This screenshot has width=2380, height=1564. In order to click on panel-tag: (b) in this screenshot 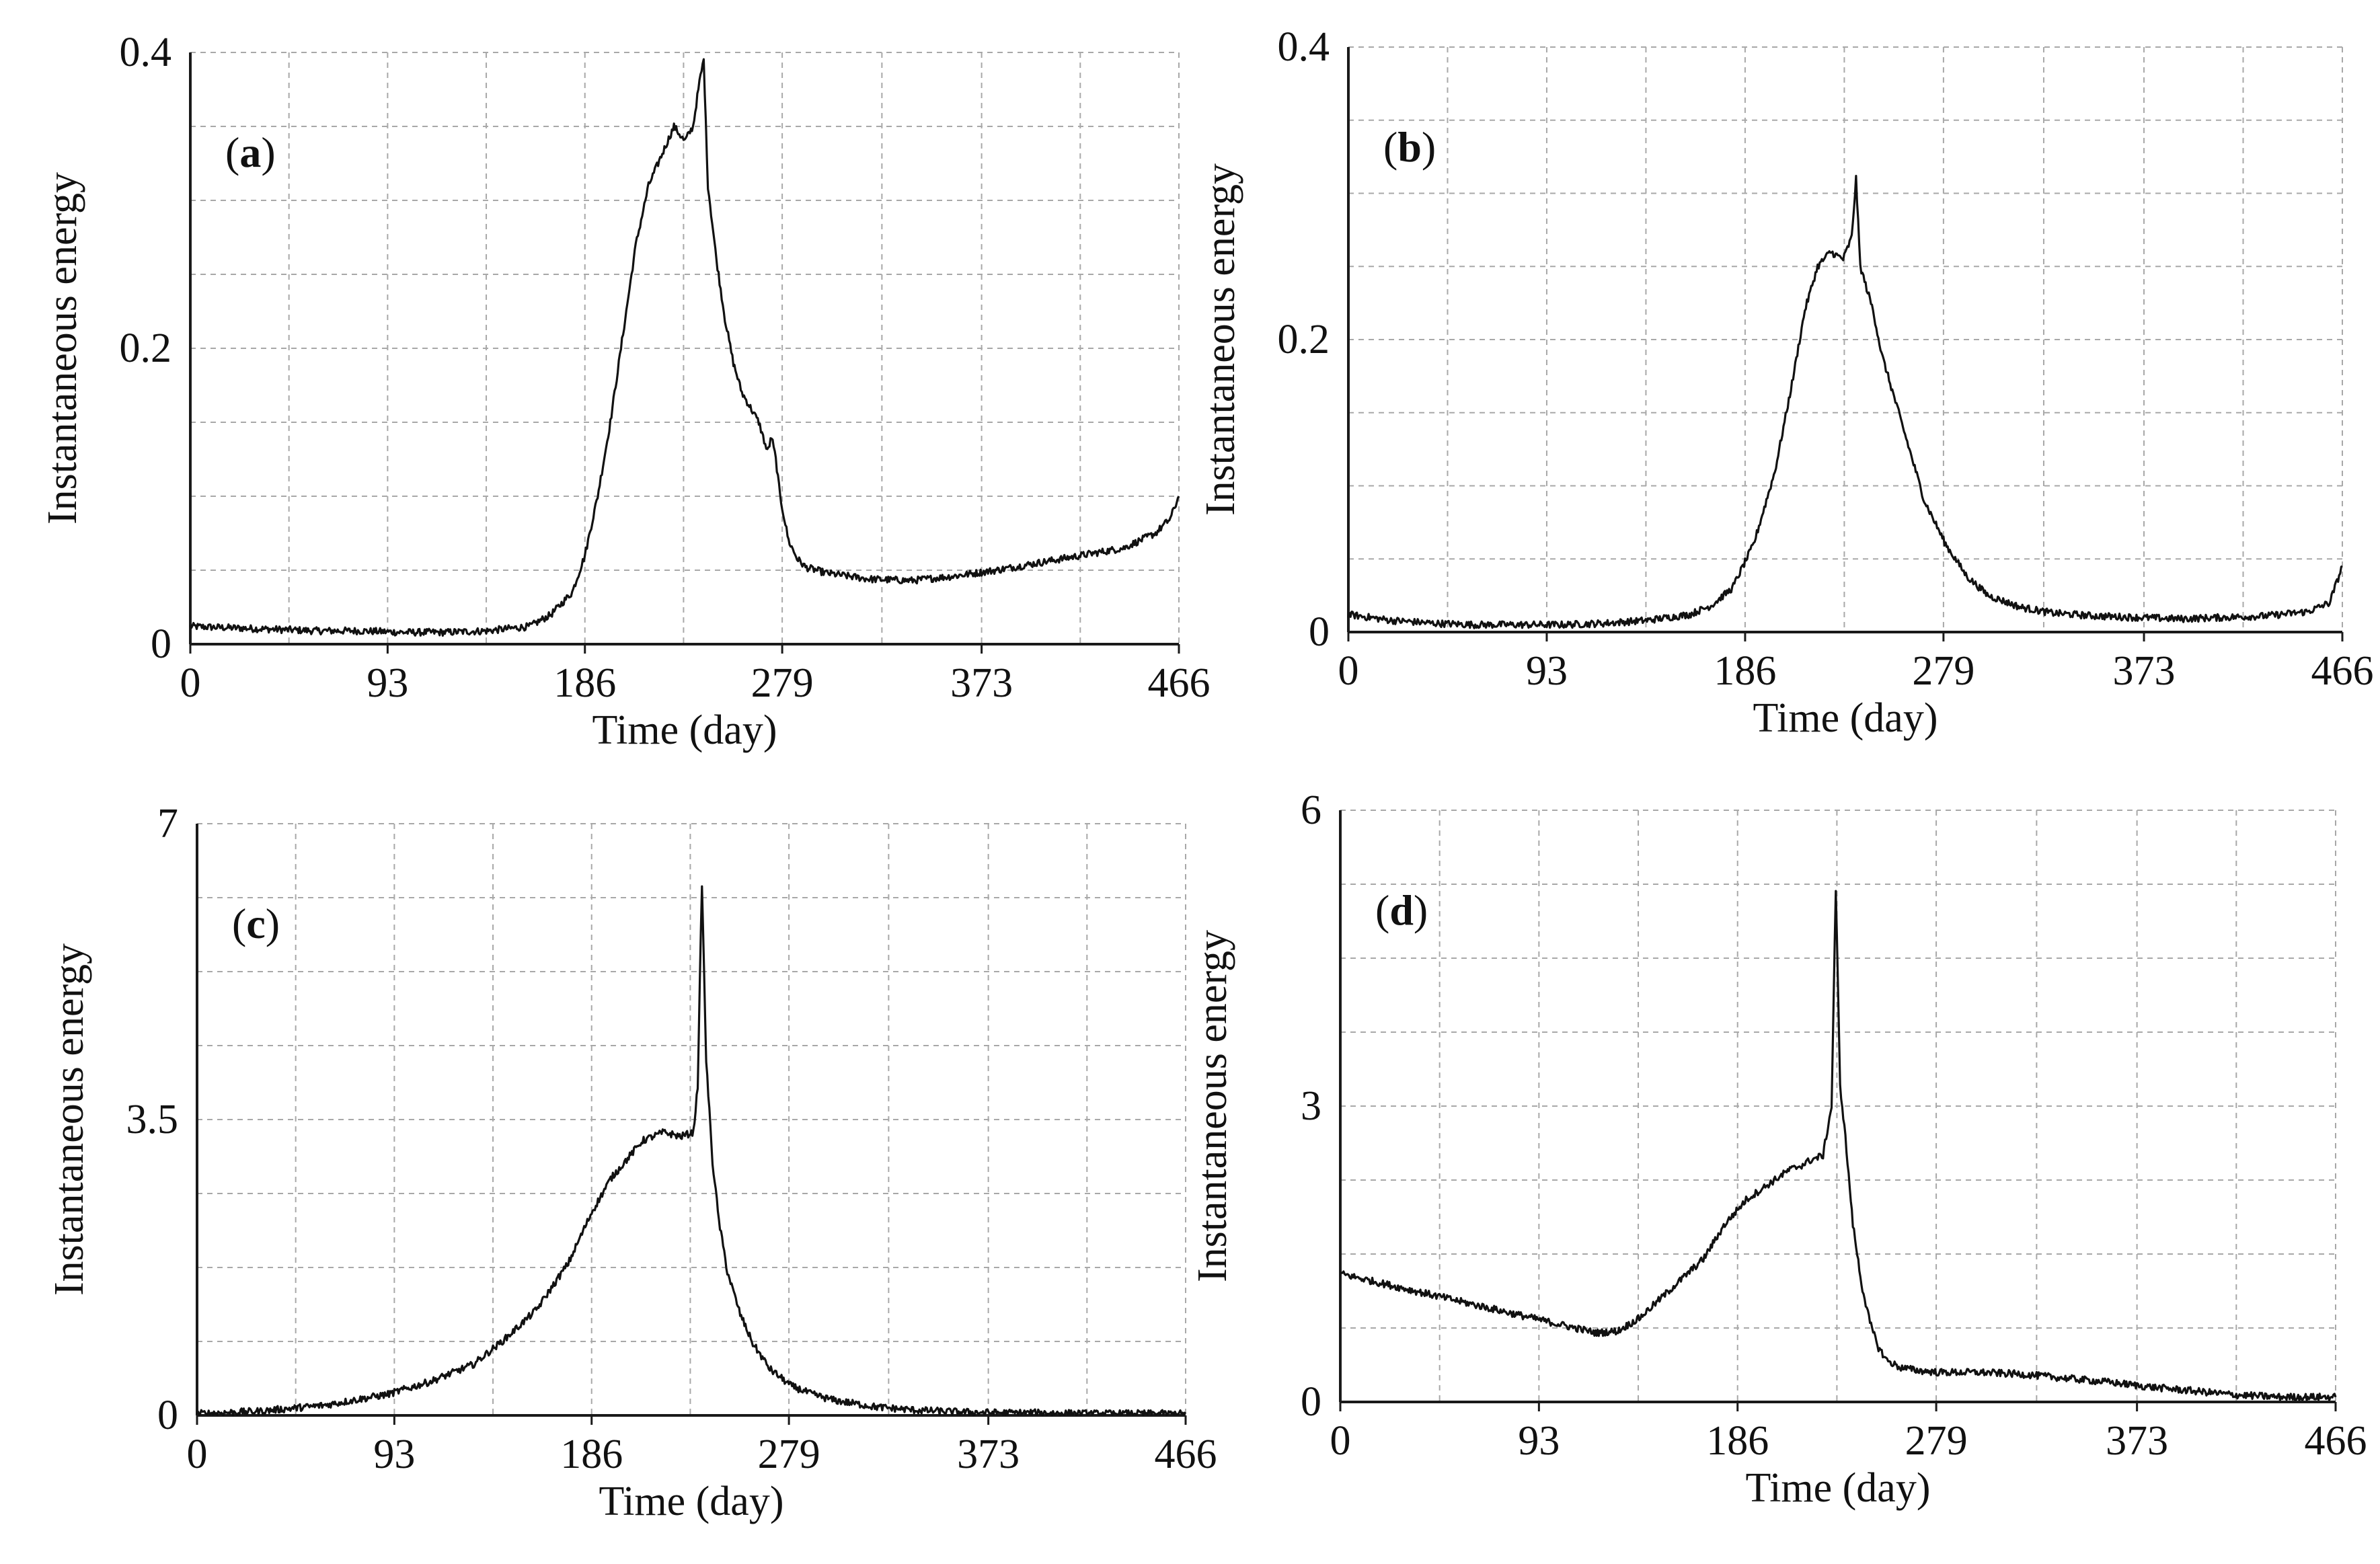, I will do `click(1409, 147)`.